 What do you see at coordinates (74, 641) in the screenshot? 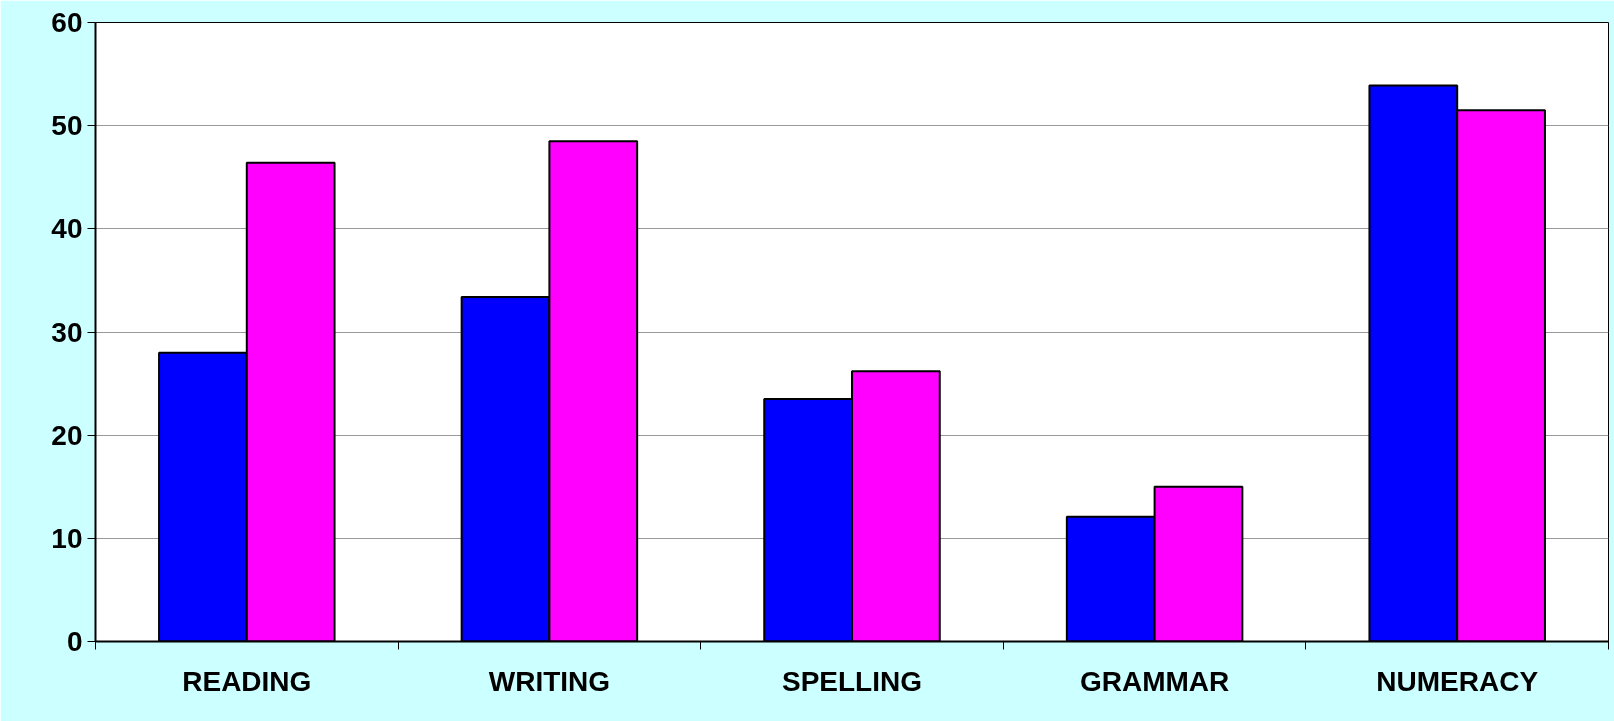
I see `y-tick-label: 0` at bounding box center [74, 641].